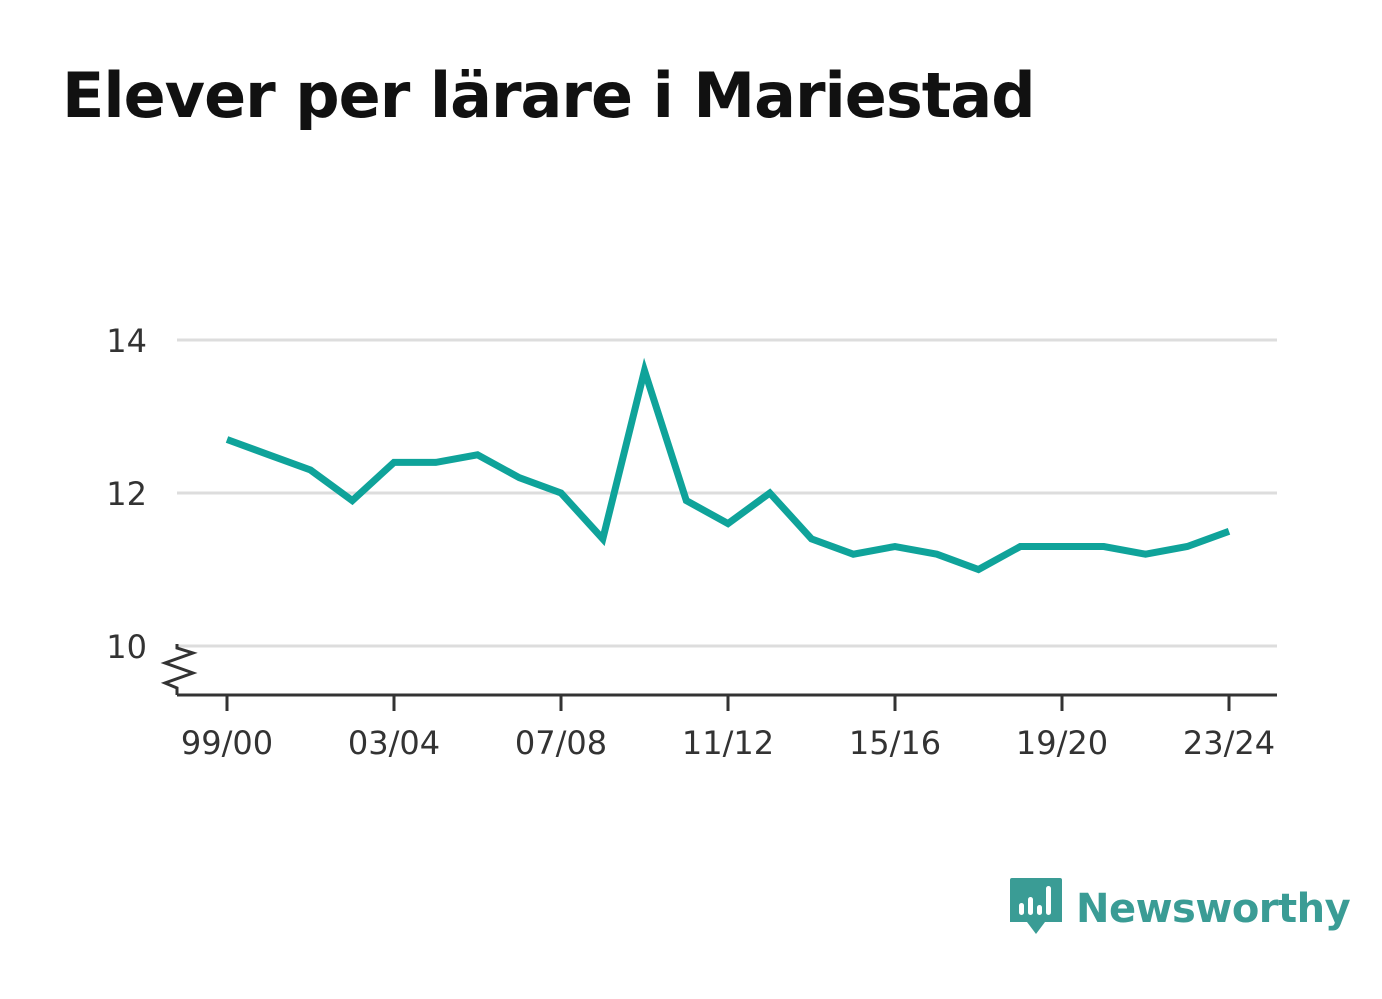 The image size is (1382, 999). Describe the element at coordinates (126, 647) in the screenshot. I see `y-tick-label: 10` at that location.